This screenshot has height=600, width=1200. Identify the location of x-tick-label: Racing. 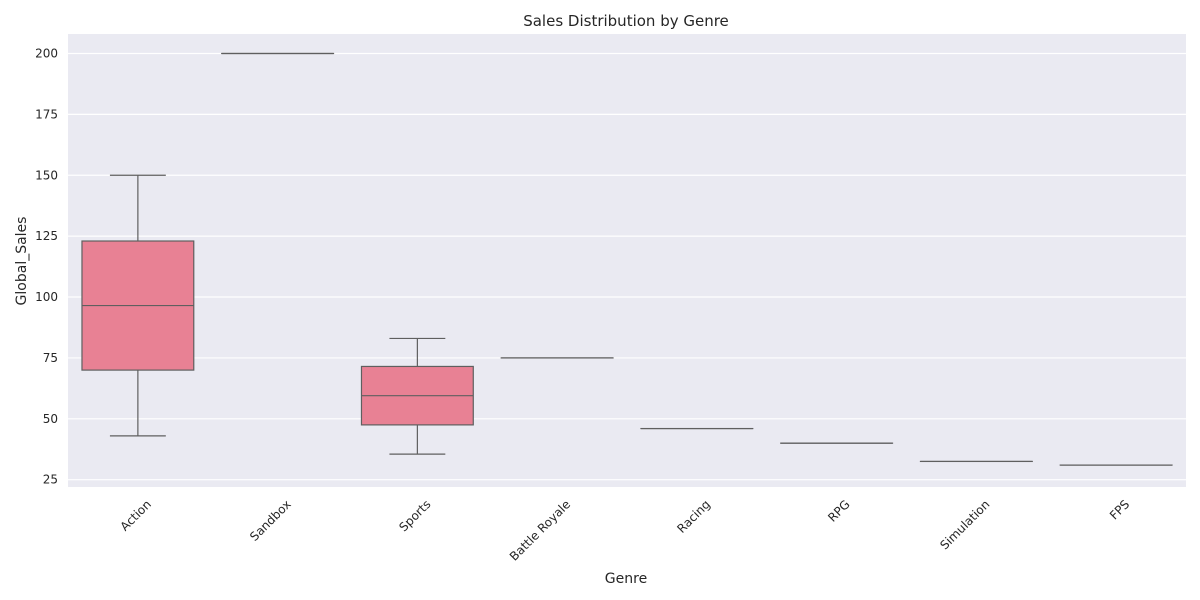
(693, 516).